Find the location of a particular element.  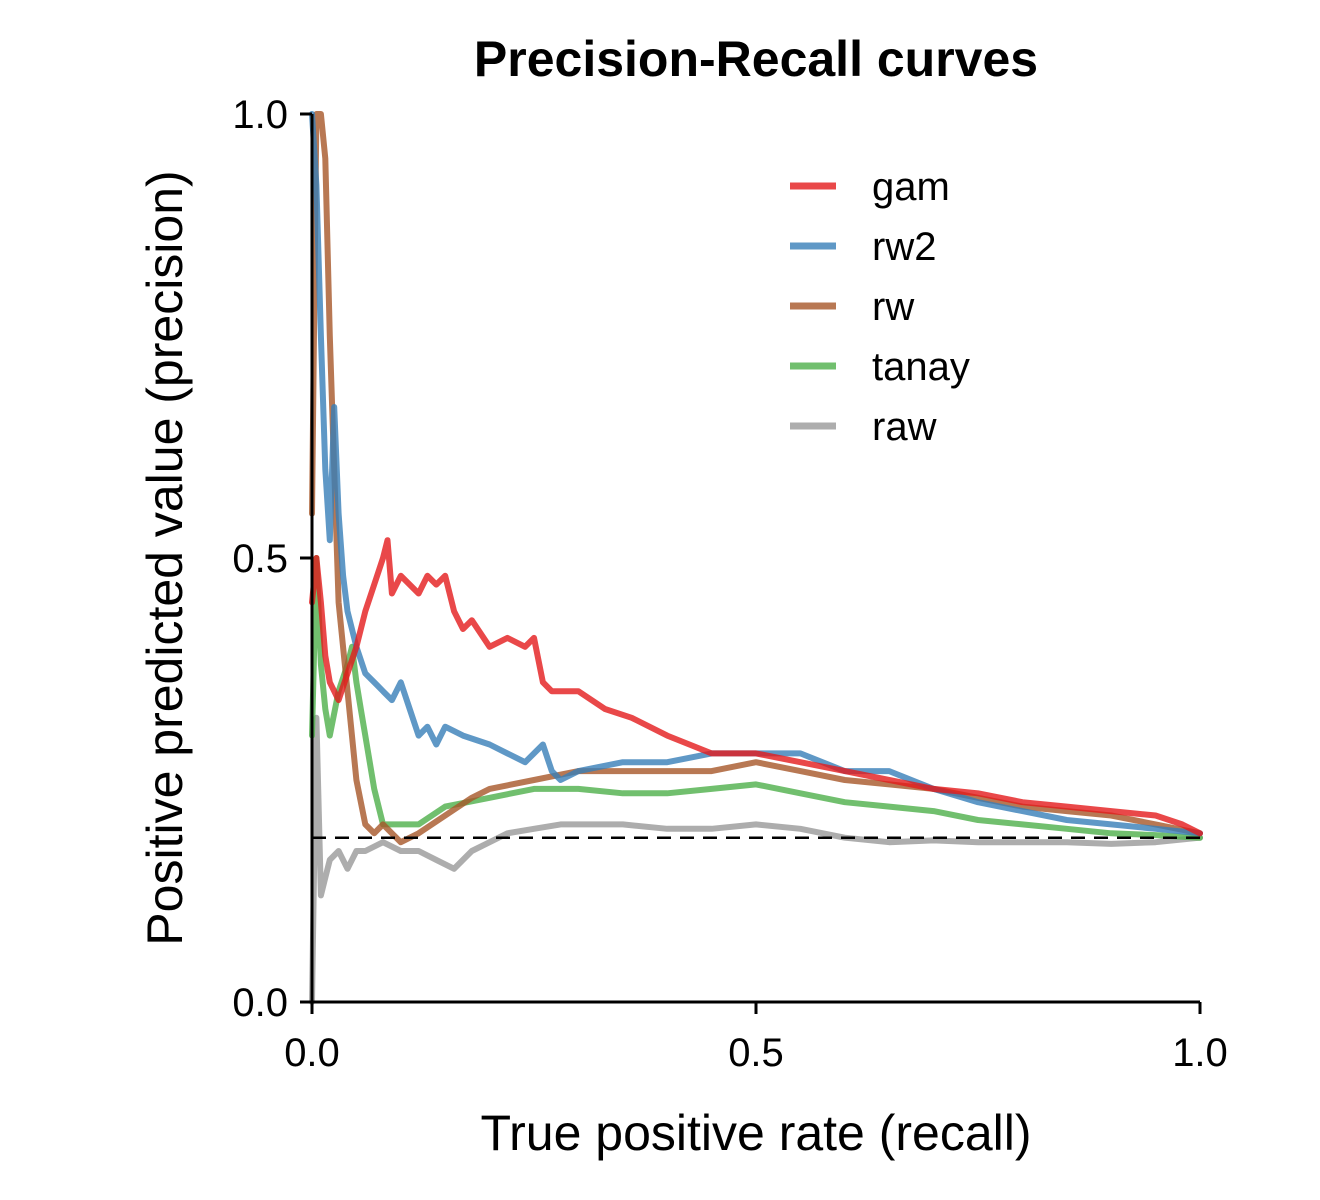

legend-item-rw2: rw2 is located at coordinates (863, 247).